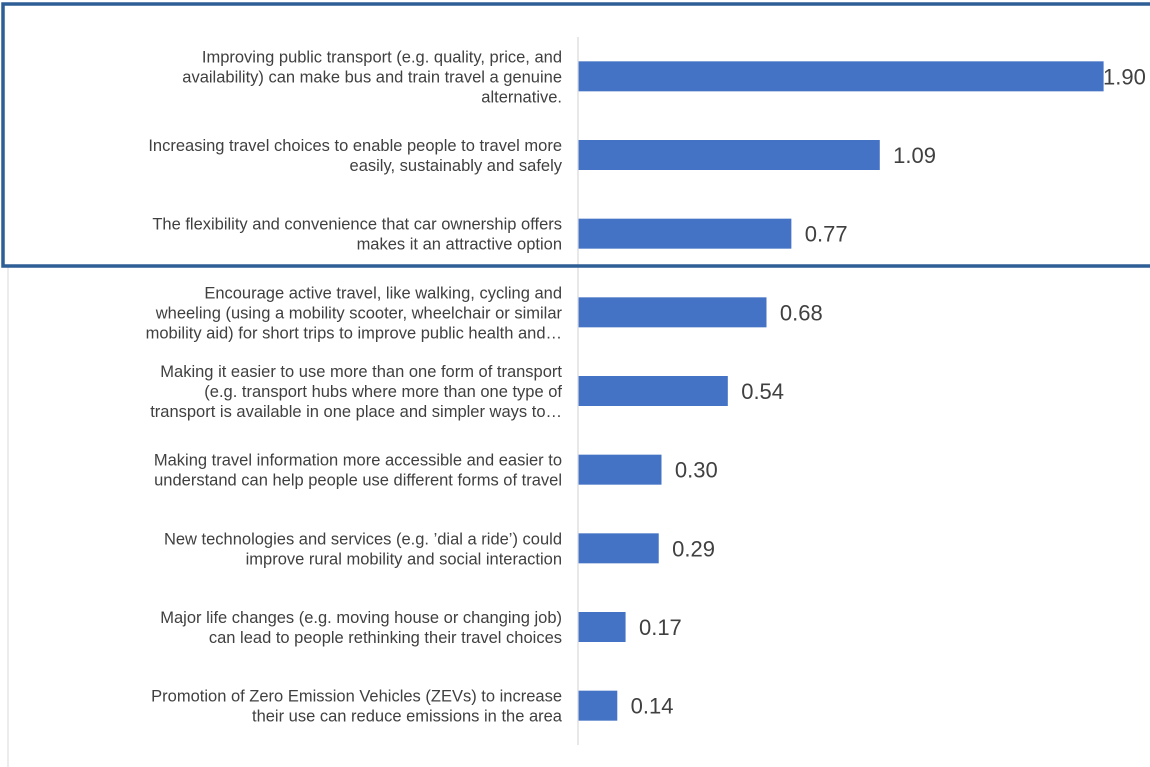 The width and height of the screenshot is (1150, 767). Describe the element at coordinates (801, 312) in the screenshot. I see `value-label: 0.68` at that location.